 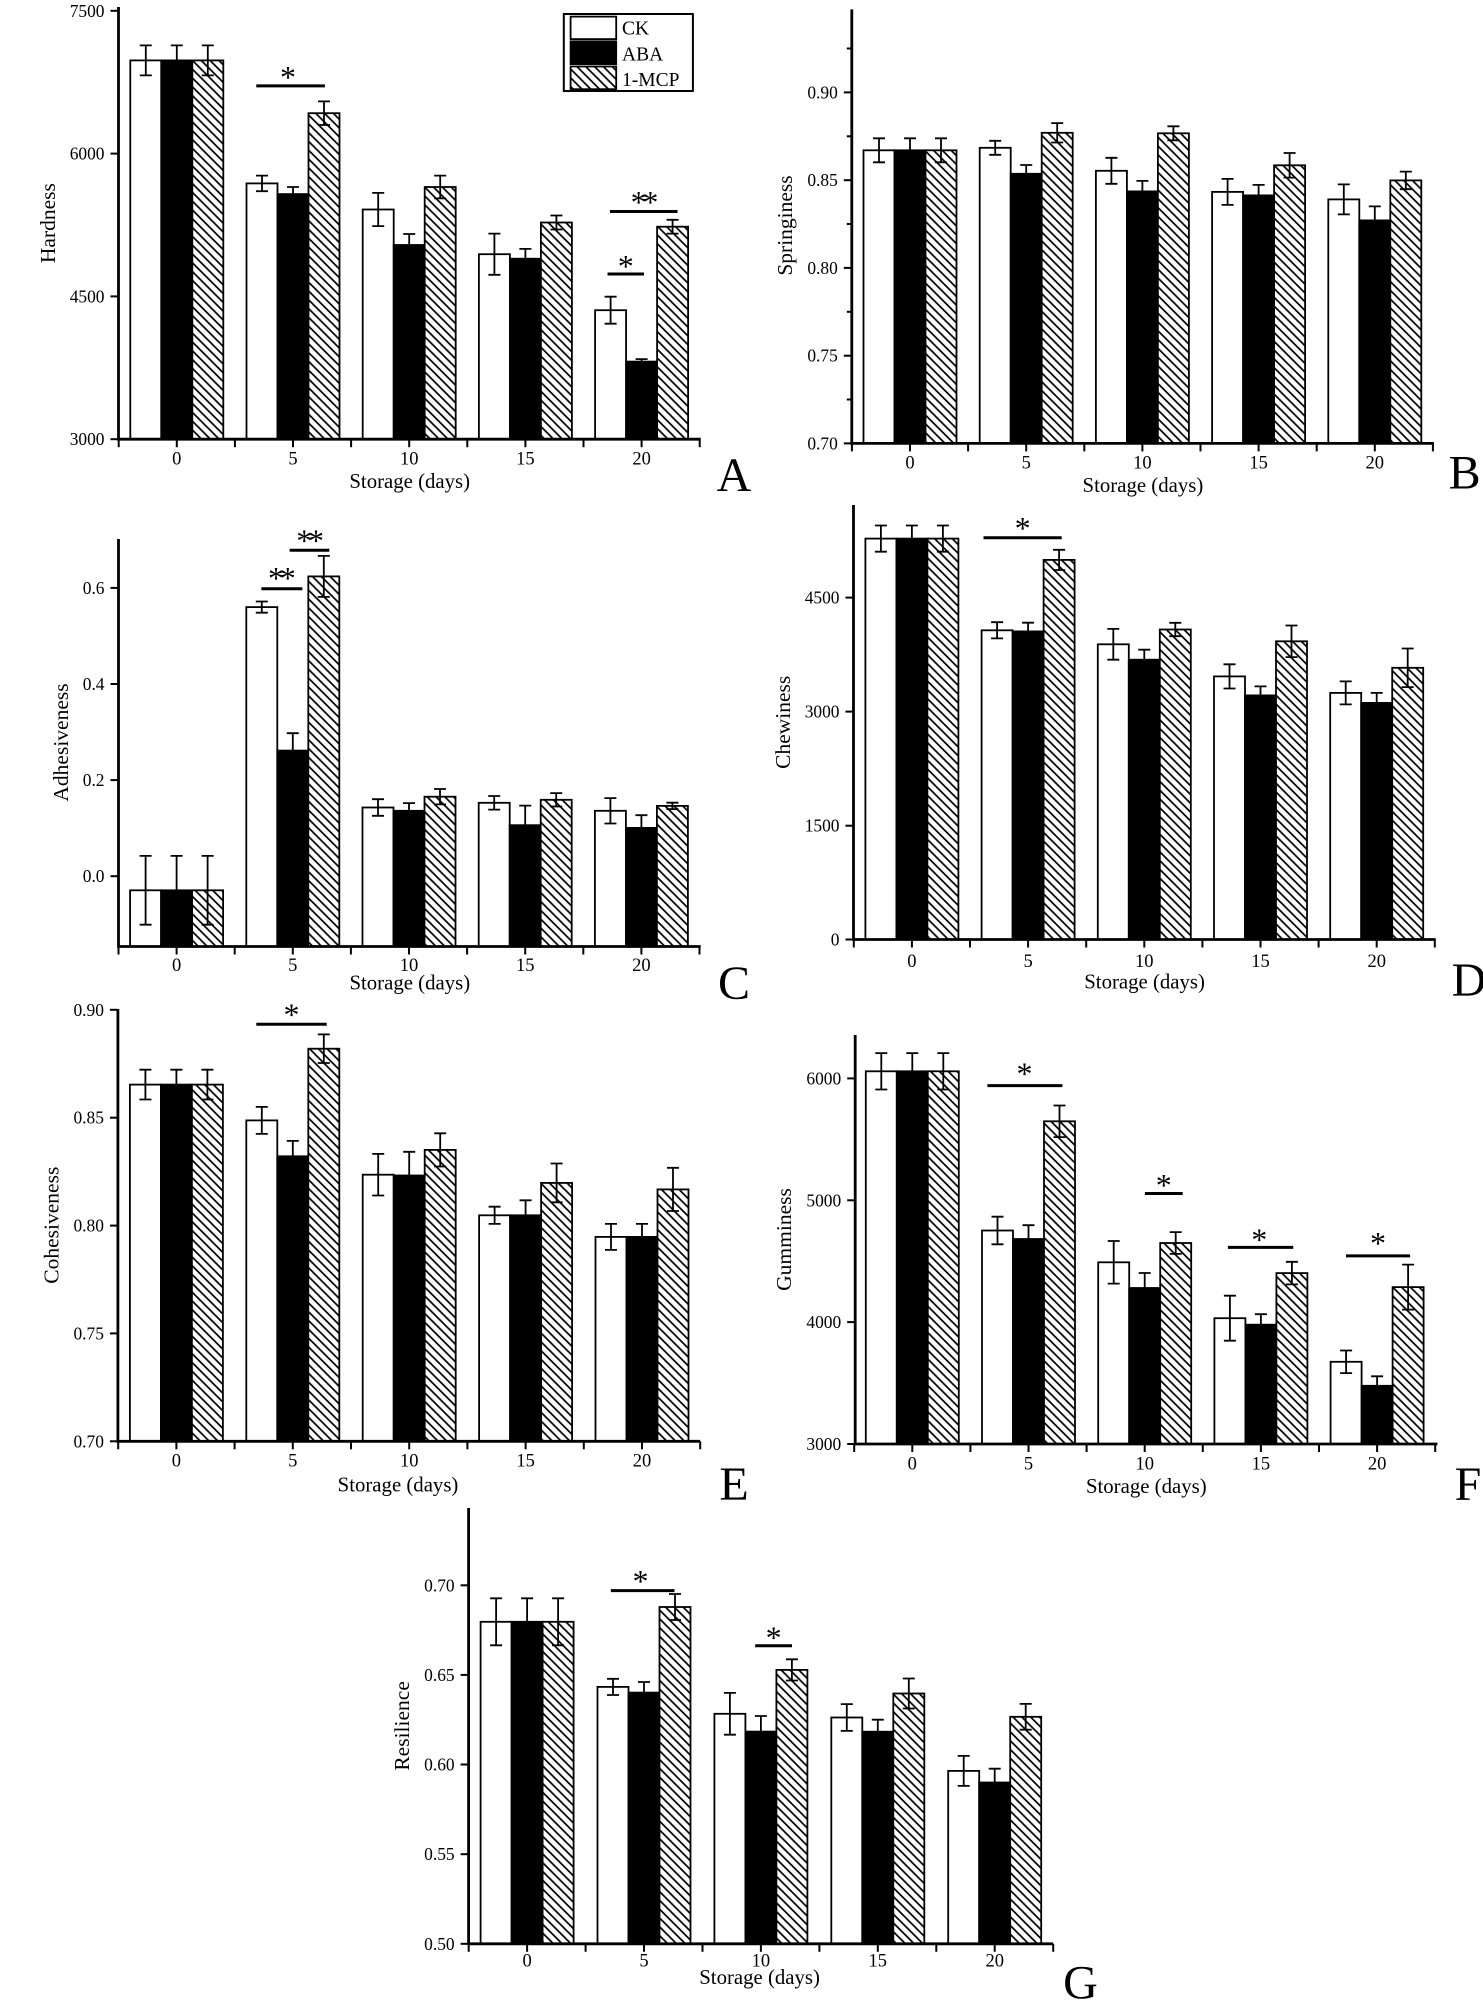 What do you see at coordinates (642, 55) in the screenshot?
I see `svg-text: ABA` at bounding box center [642, 55].